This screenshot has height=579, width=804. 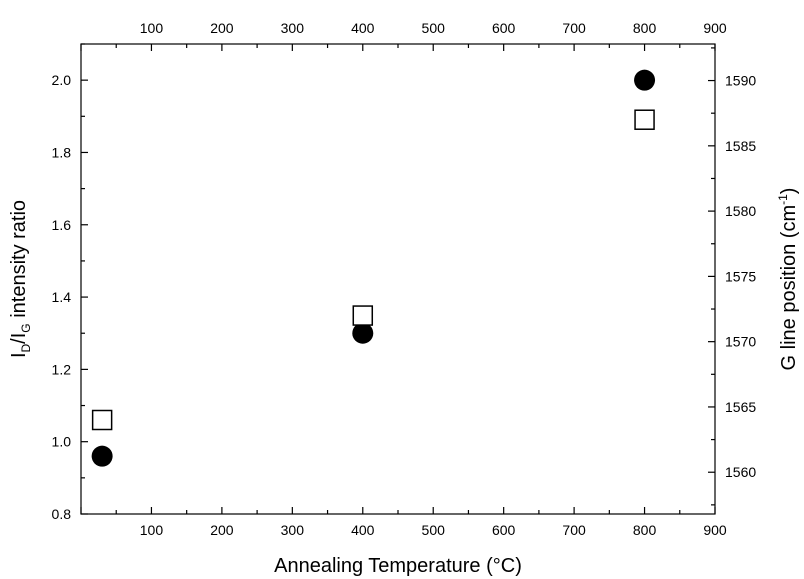 I want to click on y-axis-title-part-1: I, so click(x=19, y=355).